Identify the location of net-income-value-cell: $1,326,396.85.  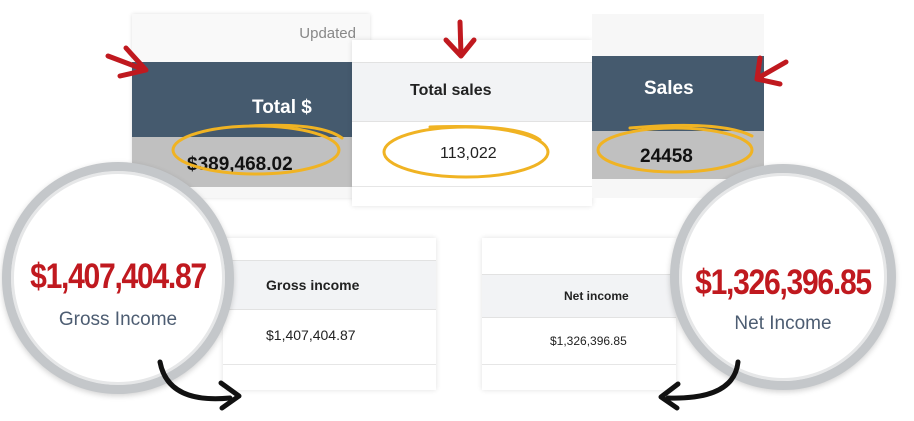
(579, 341).